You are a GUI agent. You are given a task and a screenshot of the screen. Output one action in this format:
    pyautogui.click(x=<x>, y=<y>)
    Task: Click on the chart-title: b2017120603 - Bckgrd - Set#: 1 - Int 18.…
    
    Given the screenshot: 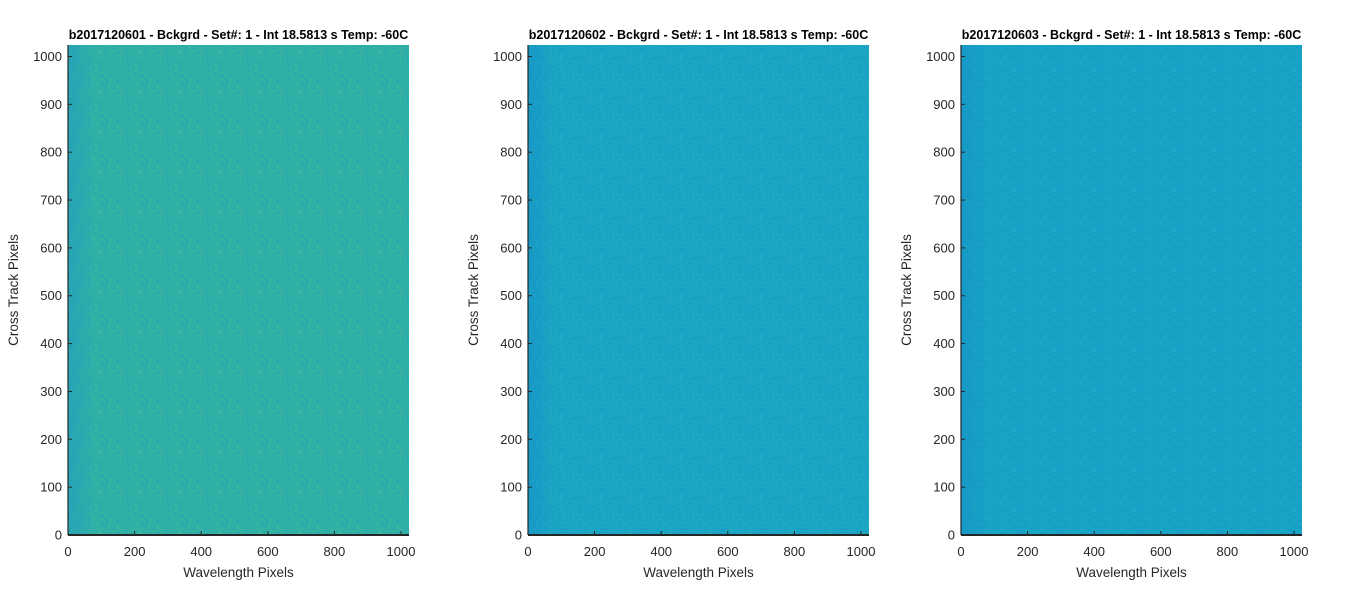 What is the action you would take?
    pyautogui.click(x=1132, y=35)
    